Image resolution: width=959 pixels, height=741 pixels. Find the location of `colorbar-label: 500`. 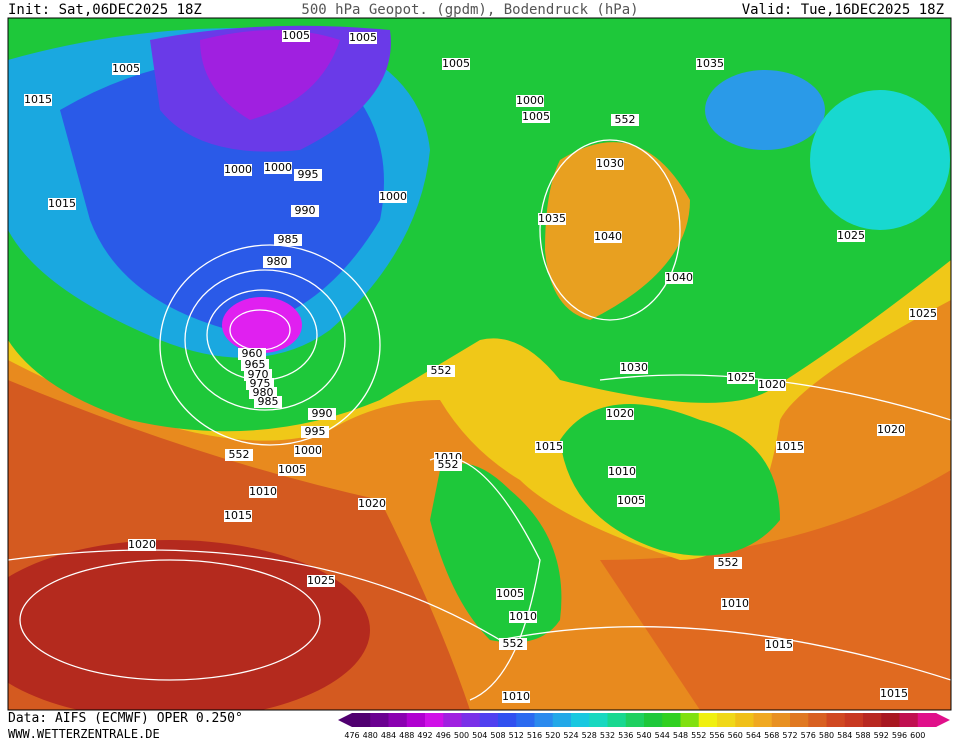

colorbar-label: 500 is located at coordinates (461, 735).